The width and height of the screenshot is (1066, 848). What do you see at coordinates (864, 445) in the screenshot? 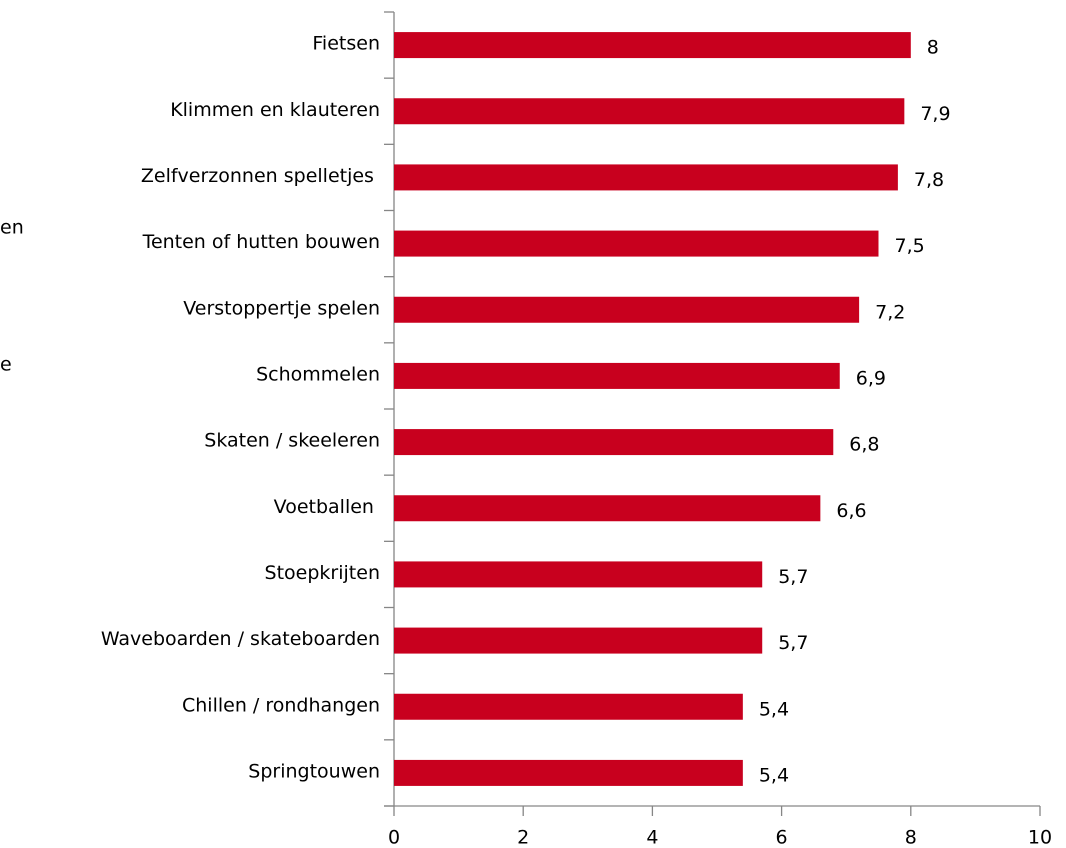
I see `value-label: 6,8` at bounding box center [864, 445].